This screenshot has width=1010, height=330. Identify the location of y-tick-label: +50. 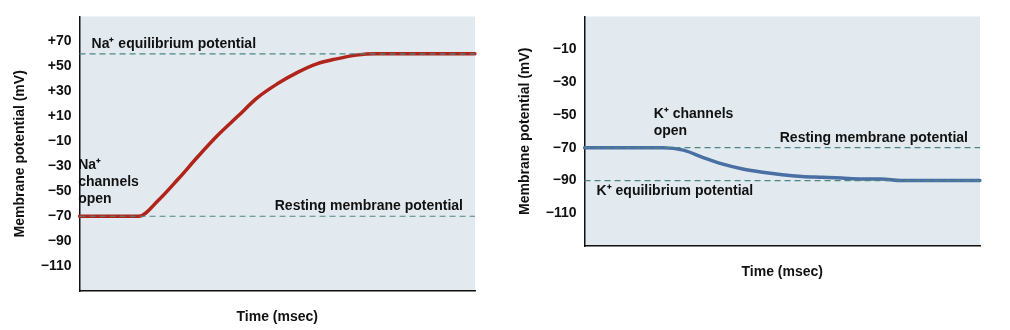
(59, 65).